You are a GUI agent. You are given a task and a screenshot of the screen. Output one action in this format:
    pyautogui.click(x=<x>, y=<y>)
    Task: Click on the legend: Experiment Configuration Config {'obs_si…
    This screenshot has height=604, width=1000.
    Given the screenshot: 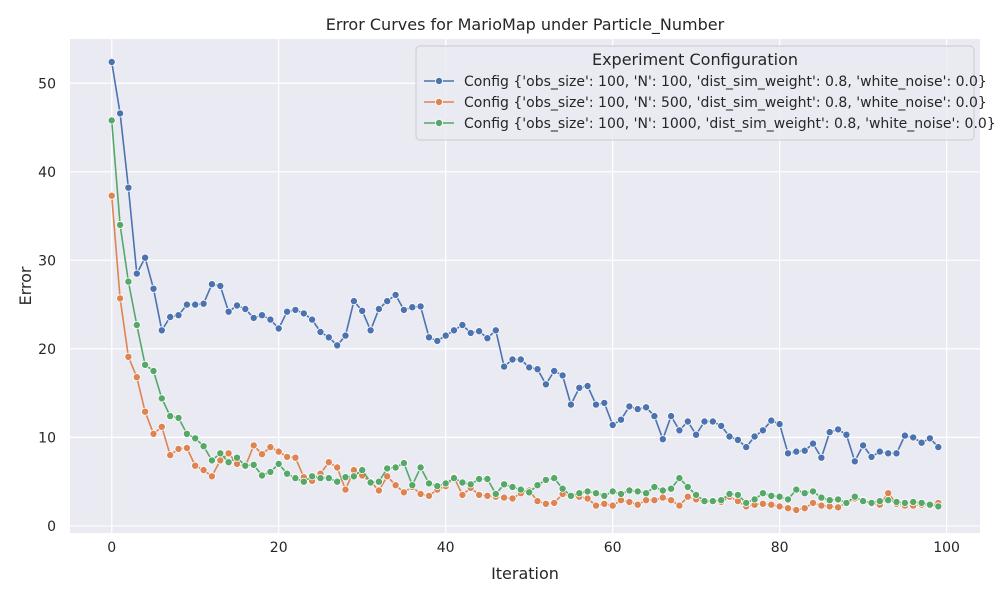 What is the action you would take?
    pyautogui.click(x=705, y=93)
    